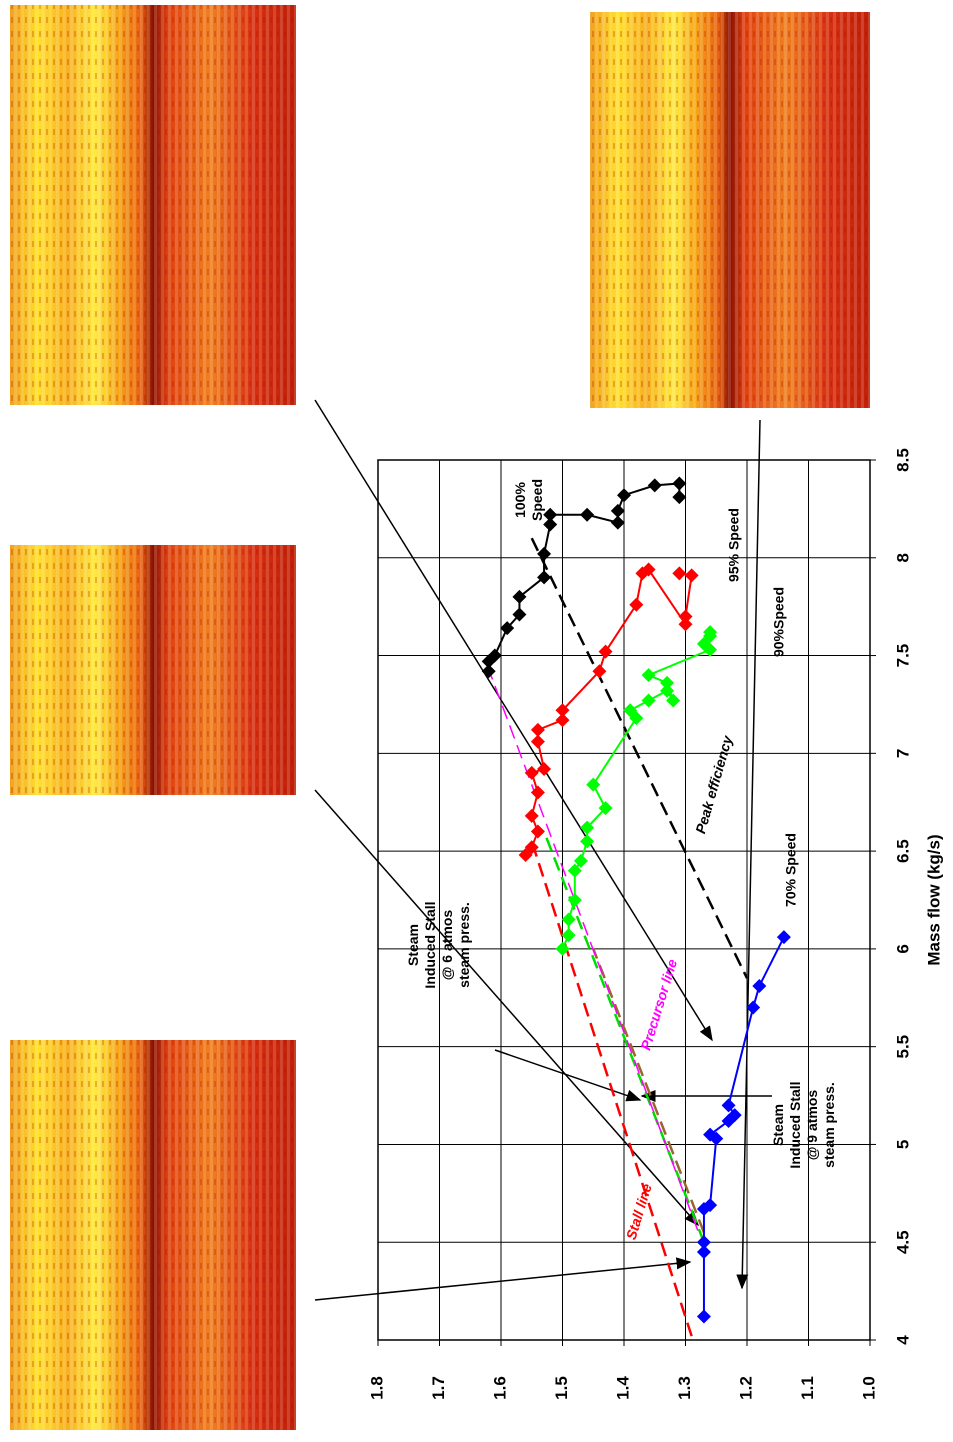 Image resolution: width=953 pixels, height=1442 pixels. Describe the element at coordinates (791, 870) in the screenshot. I see `annotation: 70% Speed` at that location.